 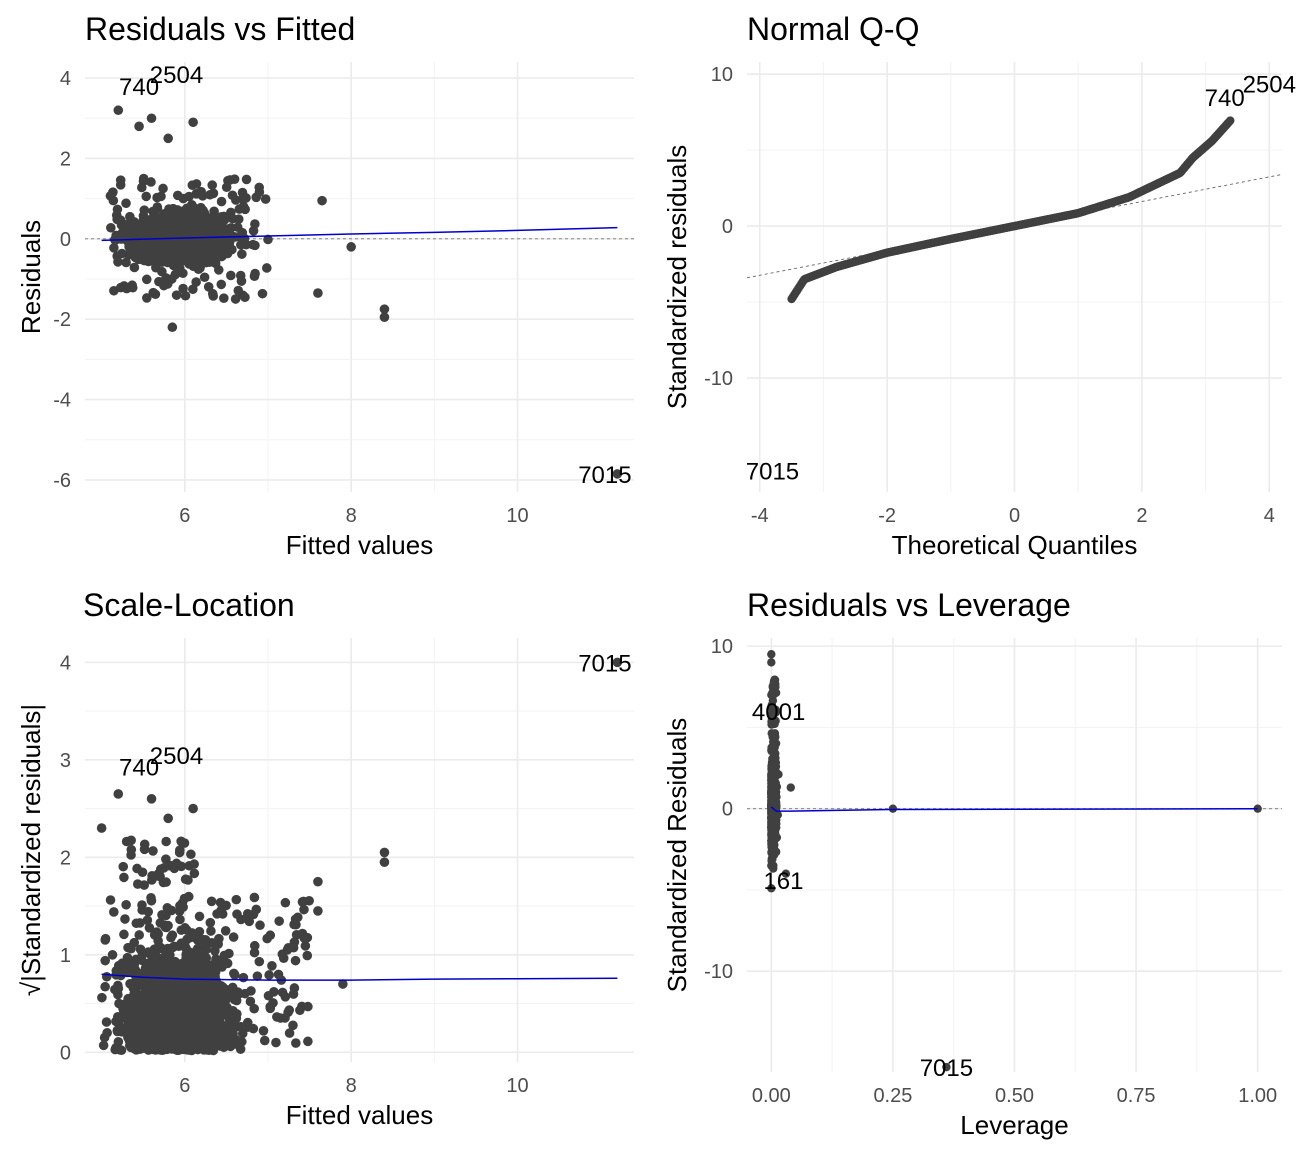 What do you see at coordinates (718, 379) in the screenshot?
I see `y-tick-label: -10` at bounding box center [718, 379].